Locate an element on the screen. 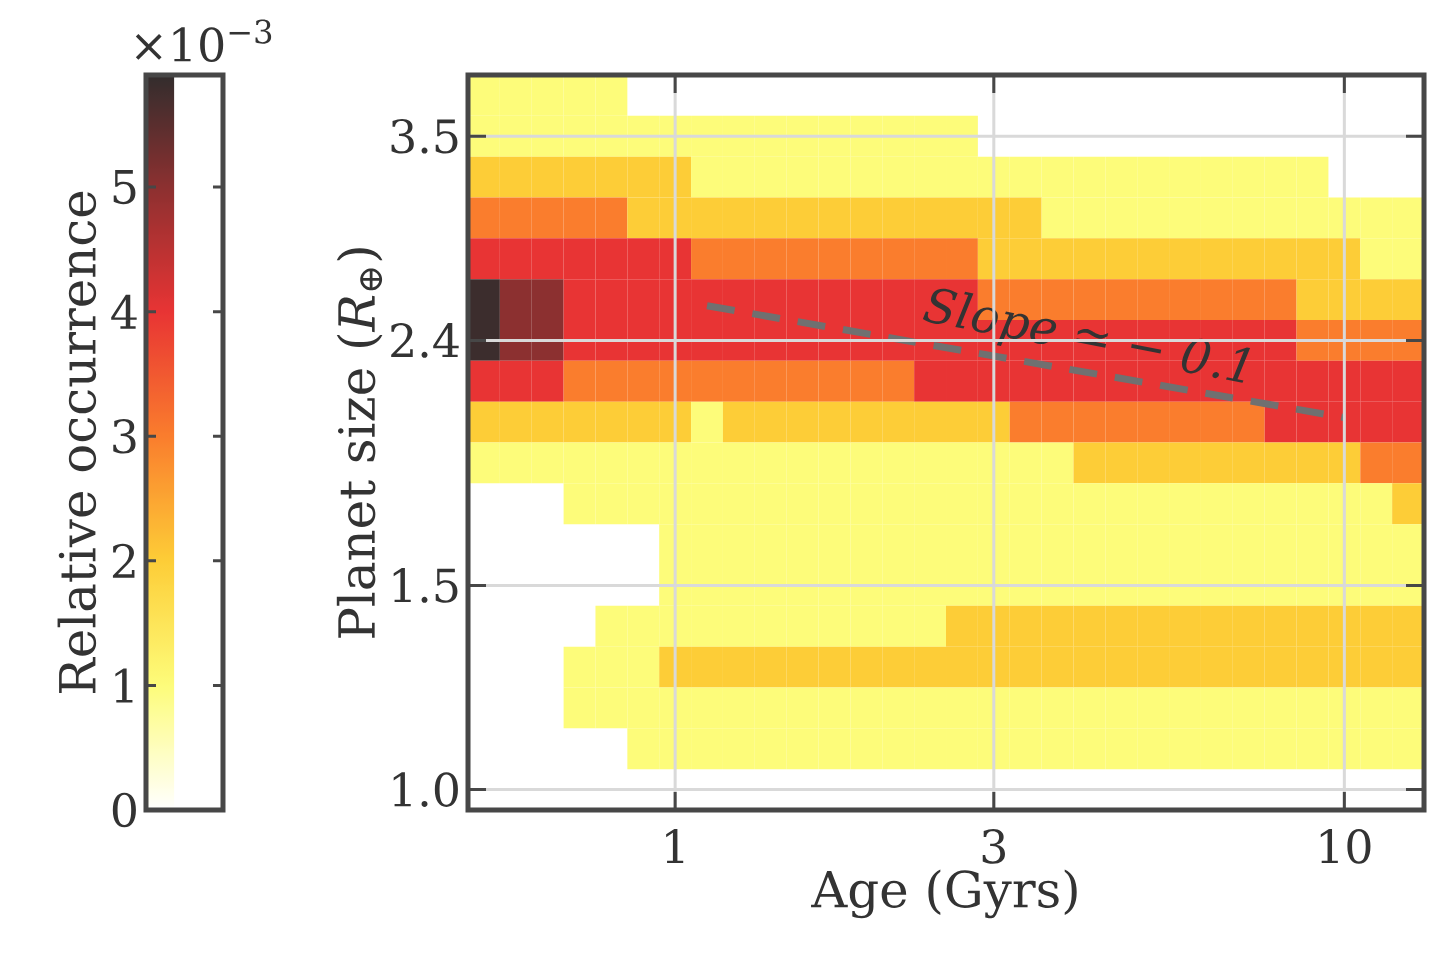  color-bar-label: 5 is located at coordinates (124, 187).